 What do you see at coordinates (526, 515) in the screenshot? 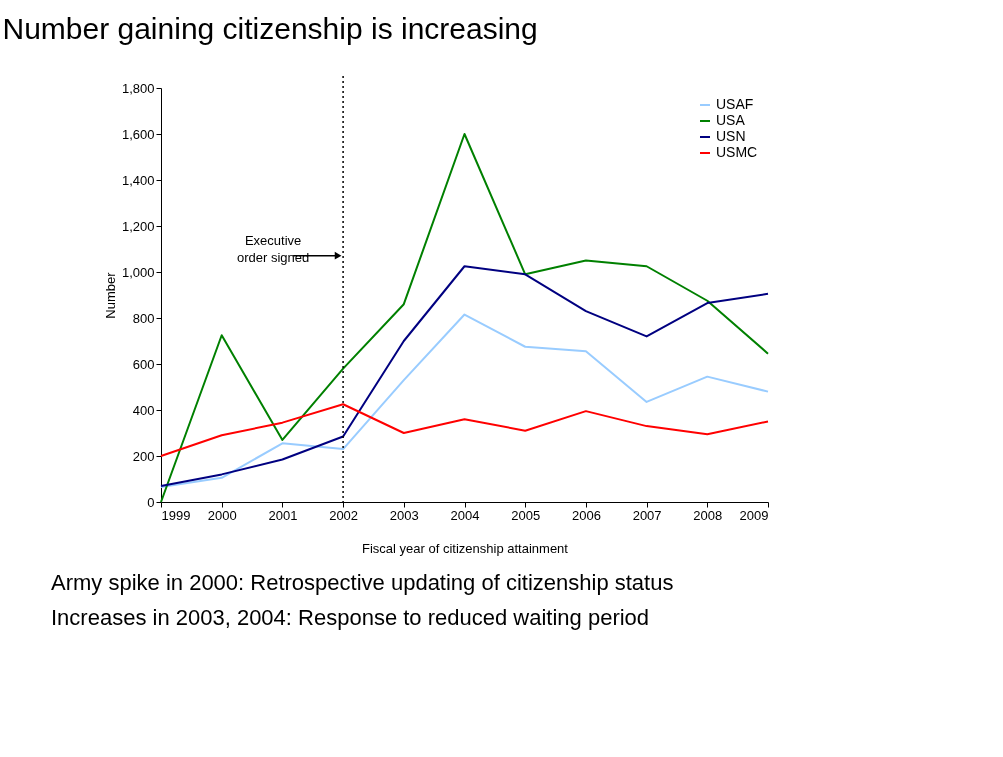
I see `x-tick-label: 2005` at bounding box center [526, 515].